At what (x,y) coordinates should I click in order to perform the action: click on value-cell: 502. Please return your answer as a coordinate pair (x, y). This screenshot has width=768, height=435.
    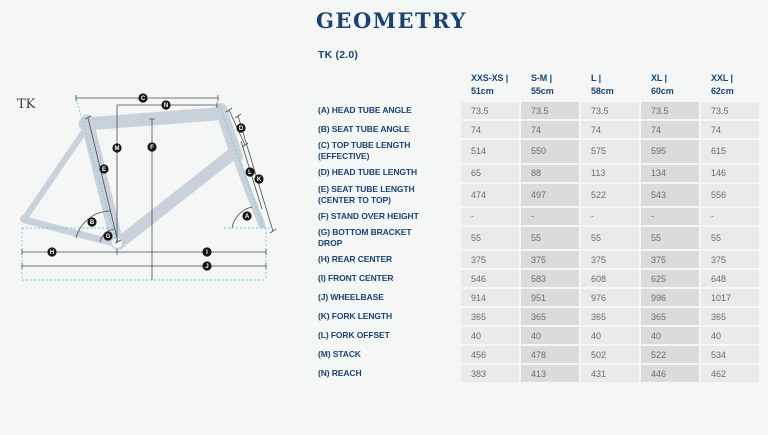
    Looking at the image, I should click on (610, 355).